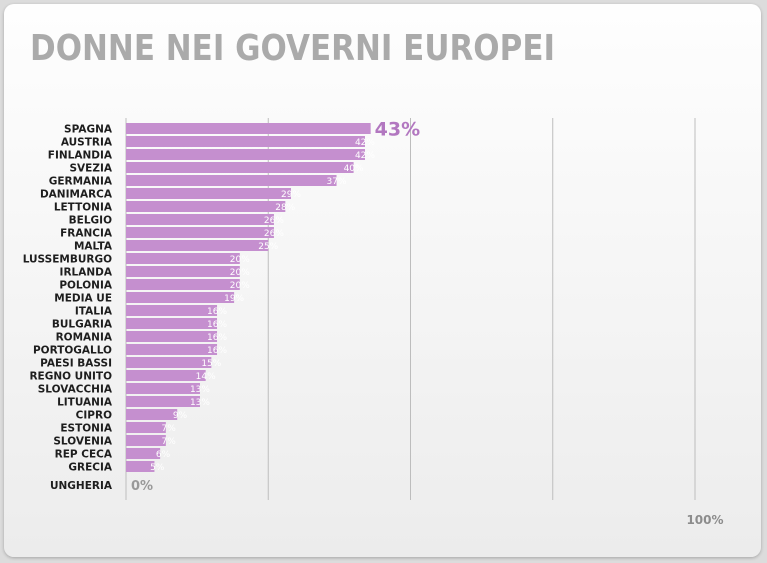 The height and width of the screenshot is (563, 767). Describe the element at coordinates (70, 377) in the screenshot. I see `category-label: REGNO UNITO` at that location.